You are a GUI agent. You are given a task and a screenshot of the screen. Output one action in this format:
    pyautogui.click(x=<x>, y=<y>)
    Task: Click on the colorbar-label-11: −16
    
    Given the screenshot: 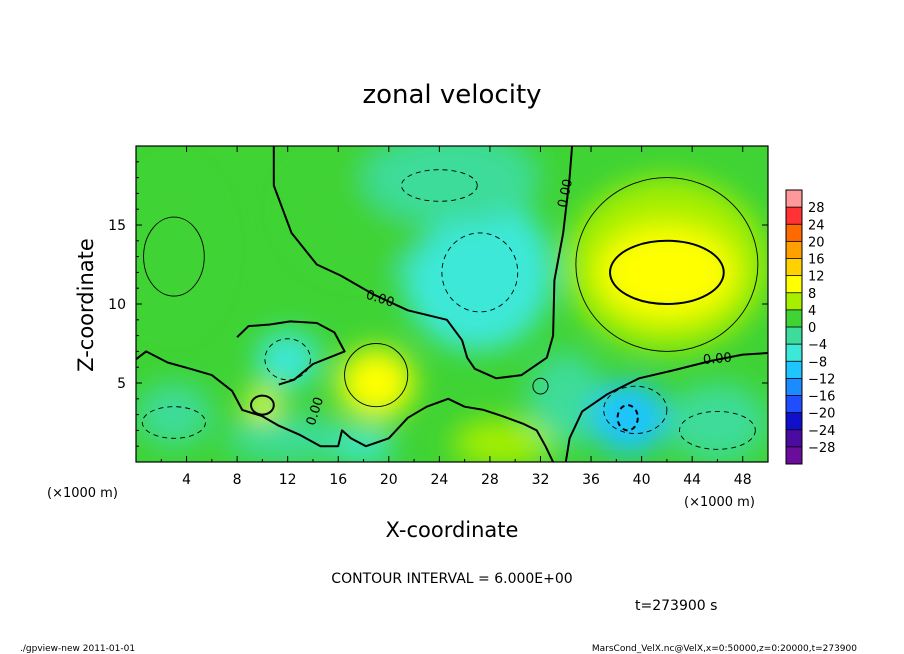 What is the action you would take?
    pyautogui.click(x=821, y=397)
    